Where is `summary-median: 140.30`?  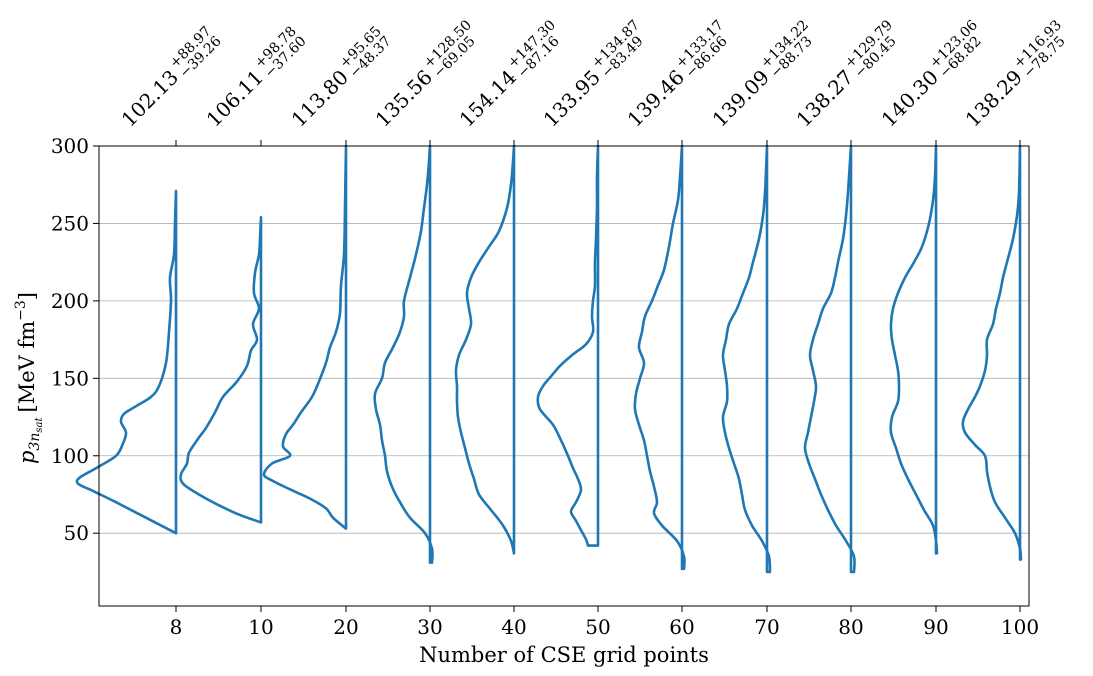 summary-median: 140.30 is located at coordinates (910, 98).